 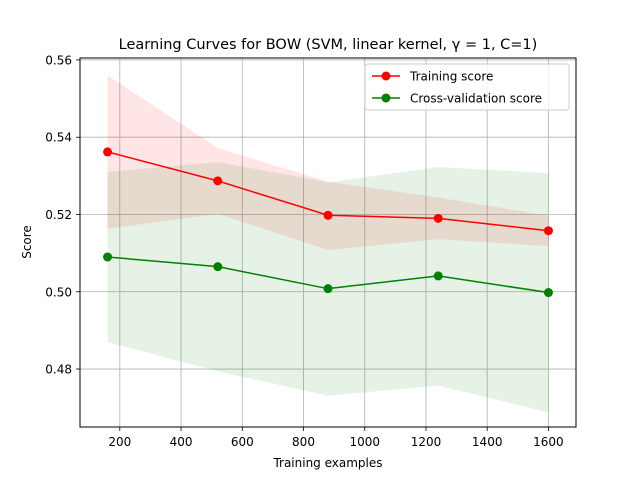 What do you see at coordinates (58, 370) in the screenshot?
I see `y-tick-label: 0.48` at bounding box center [58, 370].